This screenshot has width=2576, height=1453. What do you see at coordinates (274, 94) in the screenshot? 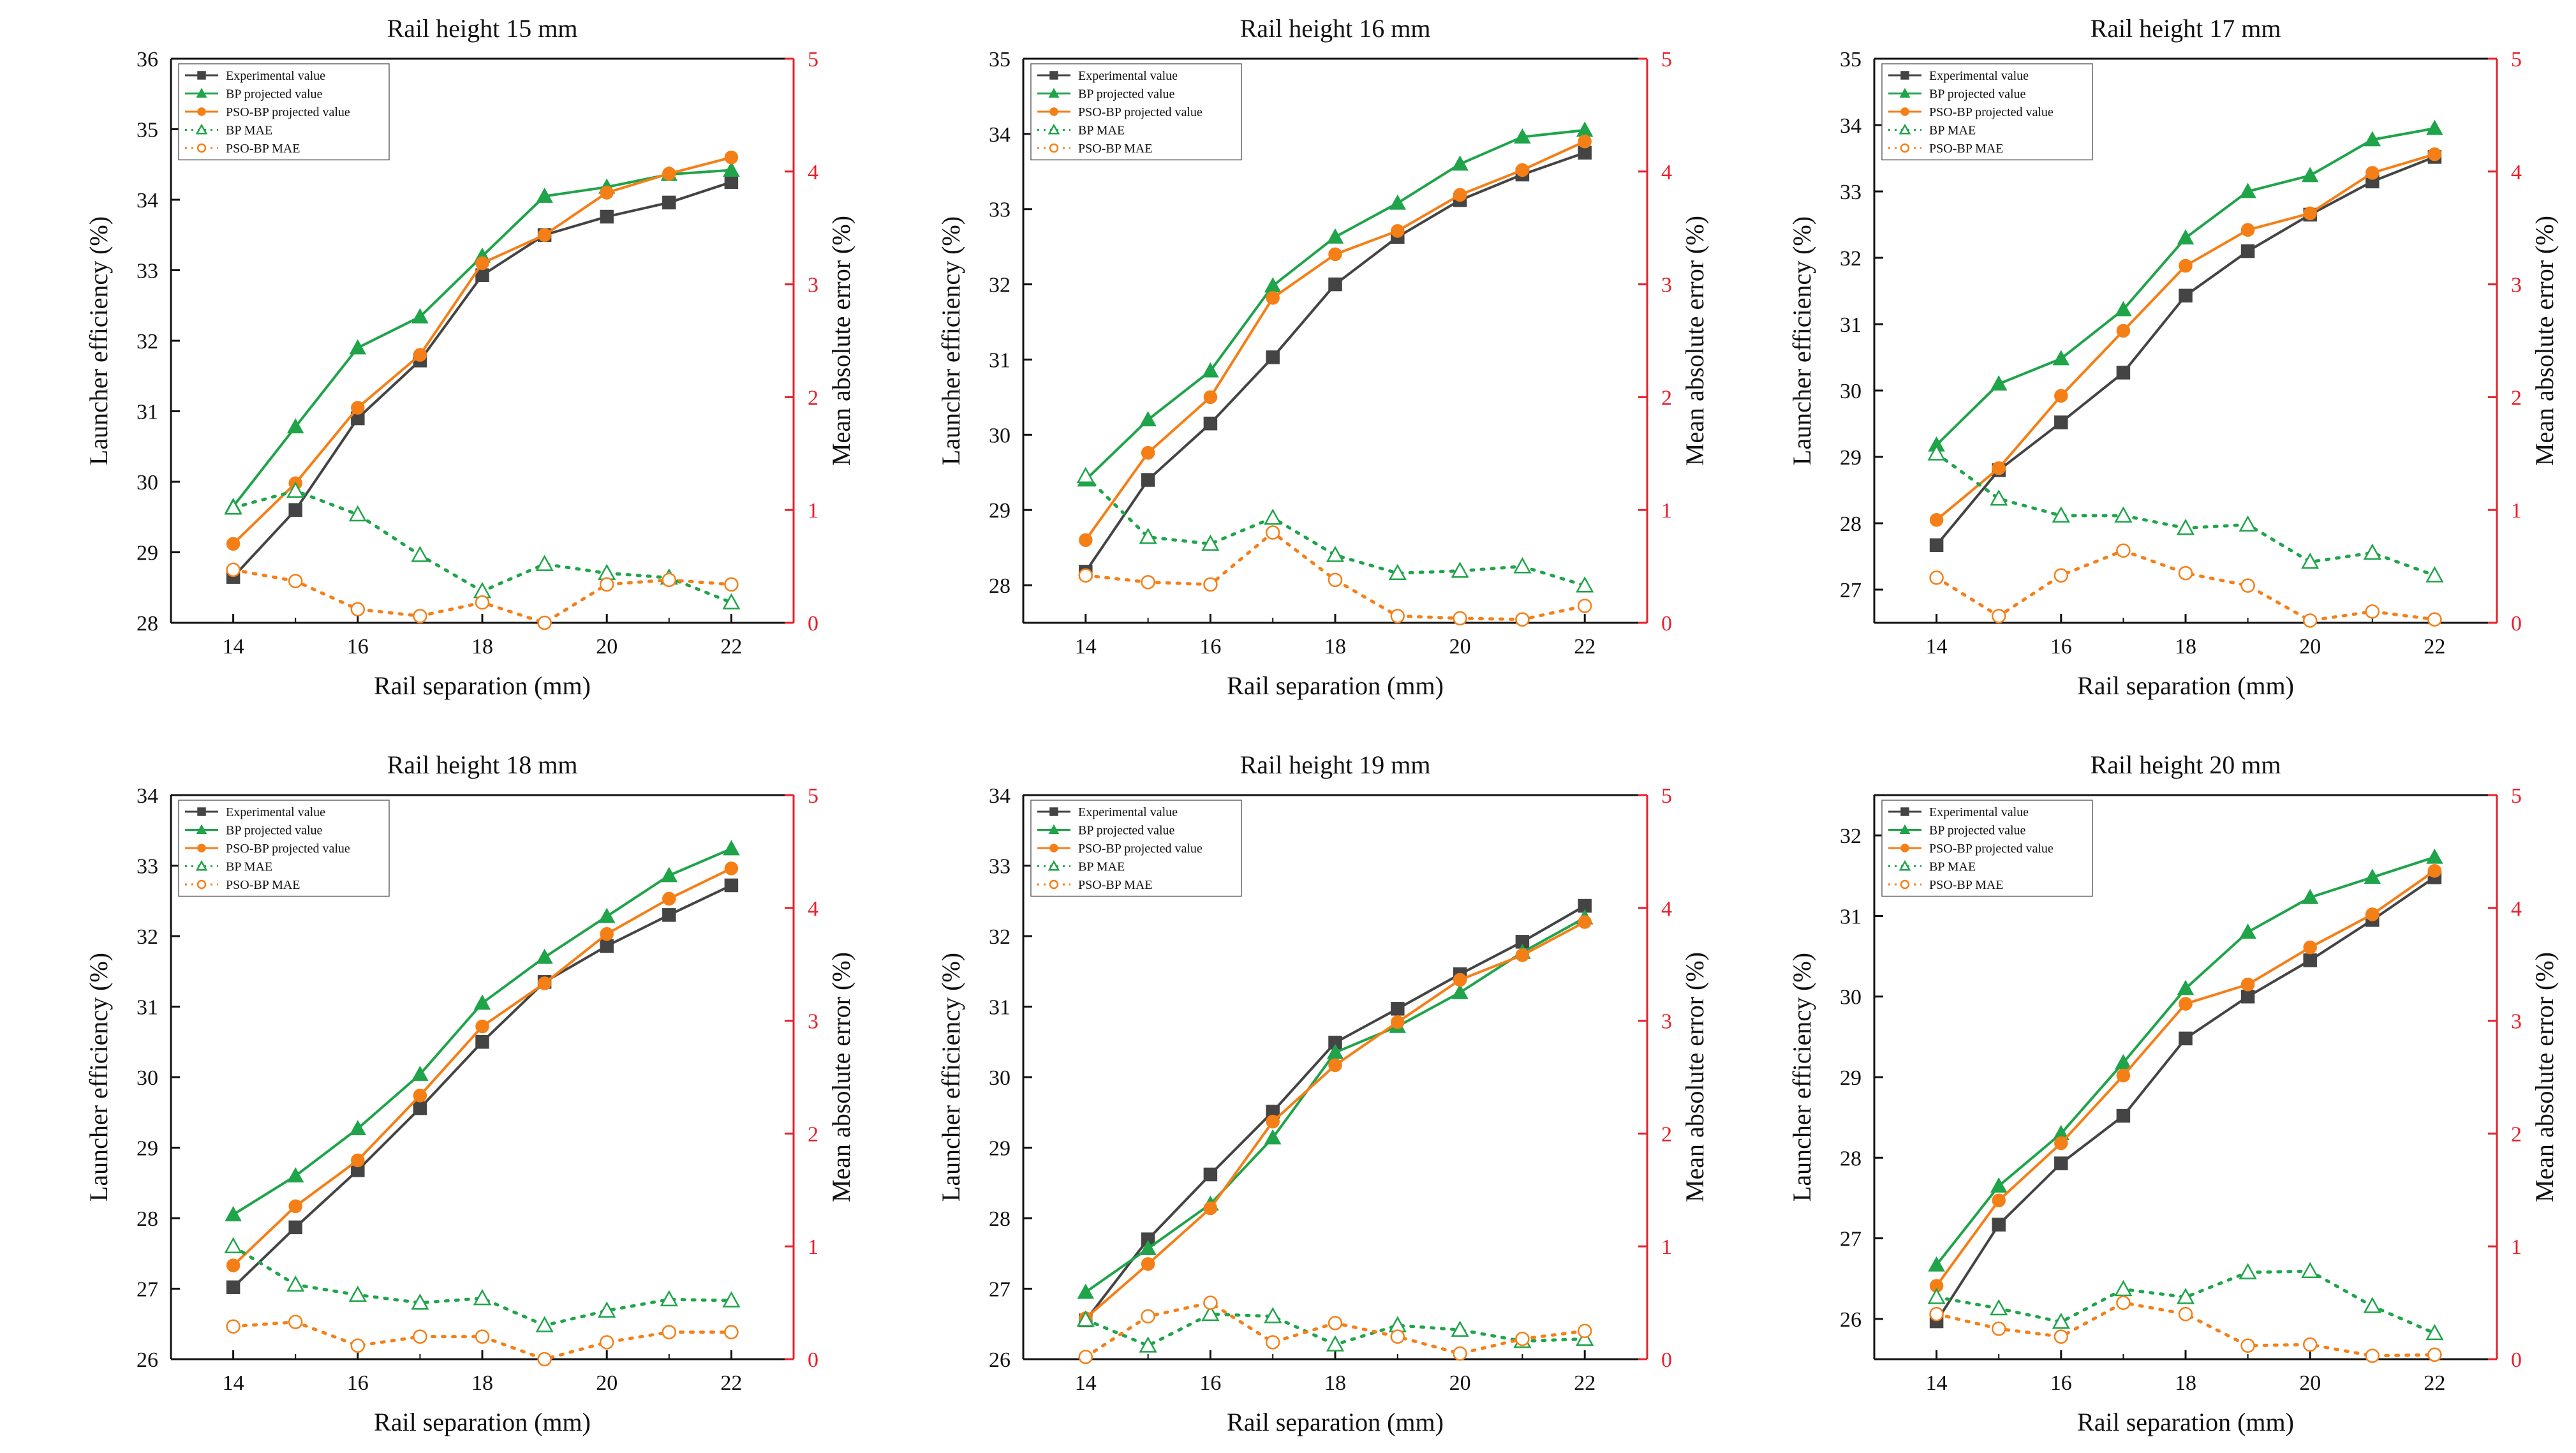
I see `legend-entry-label: BP projected value` at bounding box center [274, 94].